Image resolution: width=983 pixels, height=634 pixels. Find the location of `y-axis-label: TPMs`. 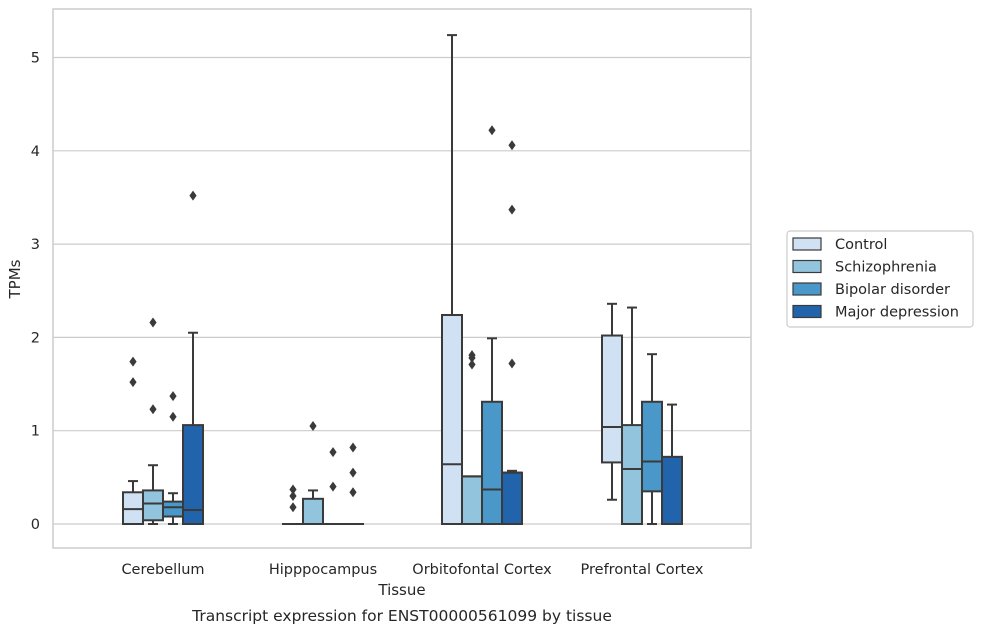

y-axis-label: TPMs is located at coordinates (15, 279).